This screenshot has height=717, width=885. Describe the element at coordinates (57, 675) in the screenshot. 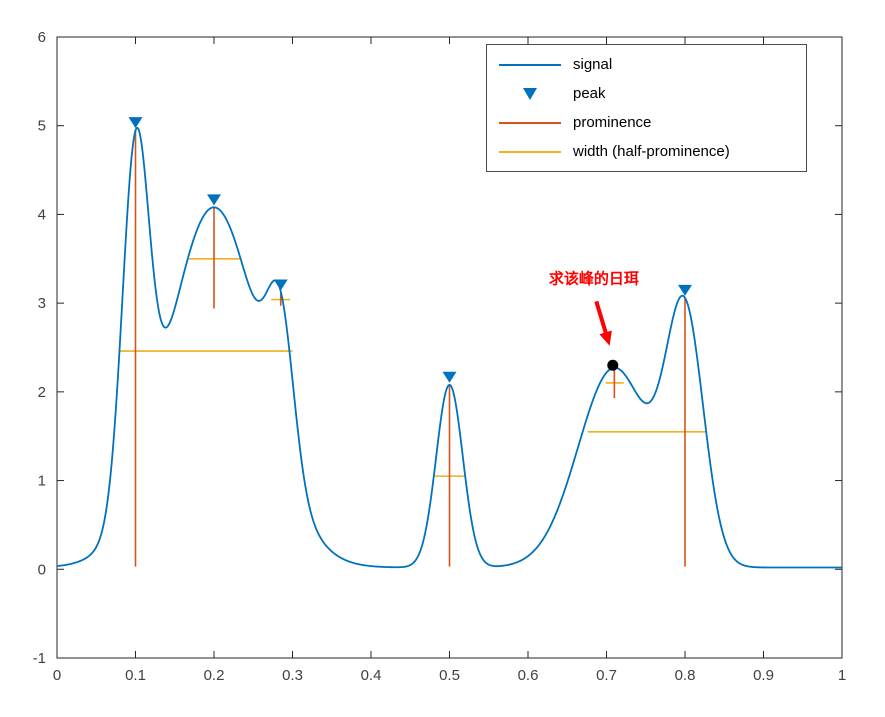

I see `x-tick-label: 0` at that location.